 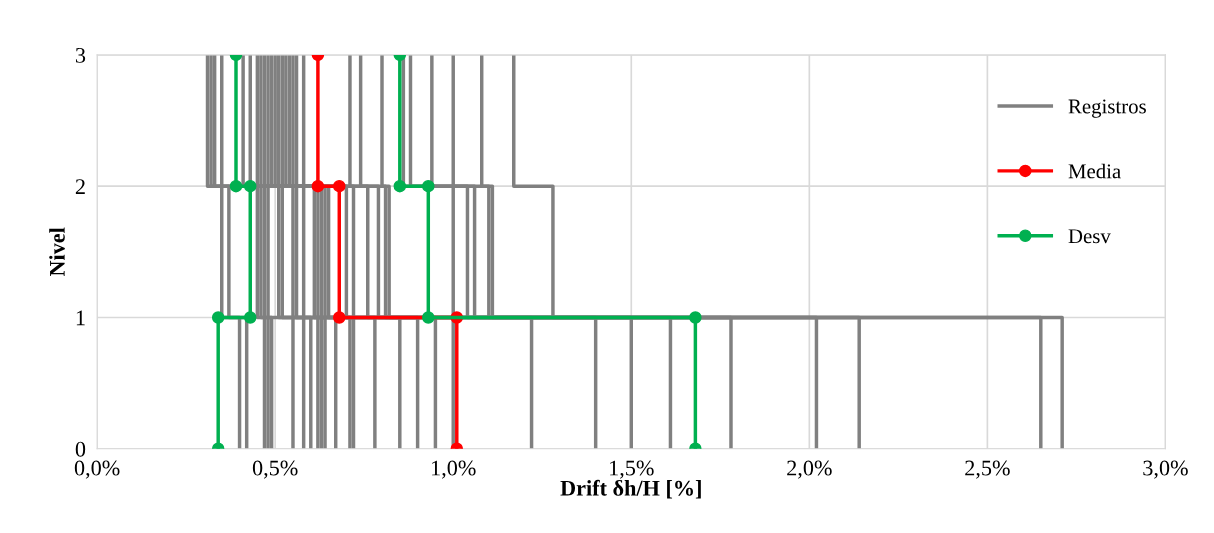 I want to click on y-axis-title: Nivel, so click(x=57, y=252).